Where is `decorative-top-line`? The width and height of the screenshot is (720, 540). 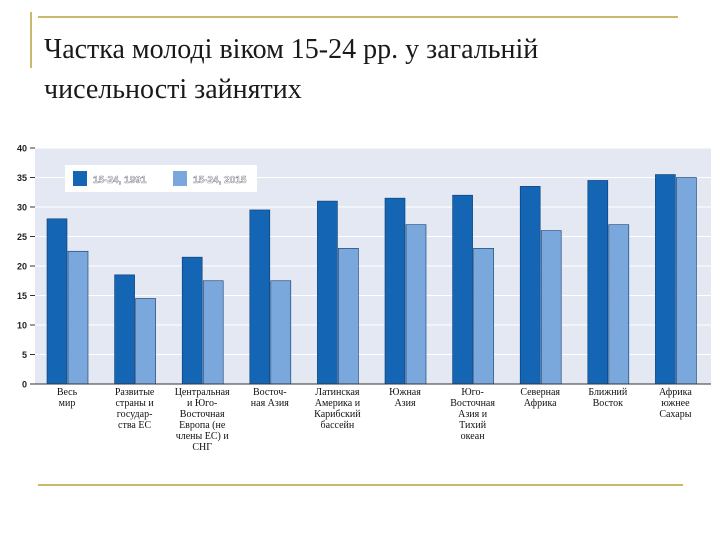 decorative-top-line is located at coordinates (358, 17).